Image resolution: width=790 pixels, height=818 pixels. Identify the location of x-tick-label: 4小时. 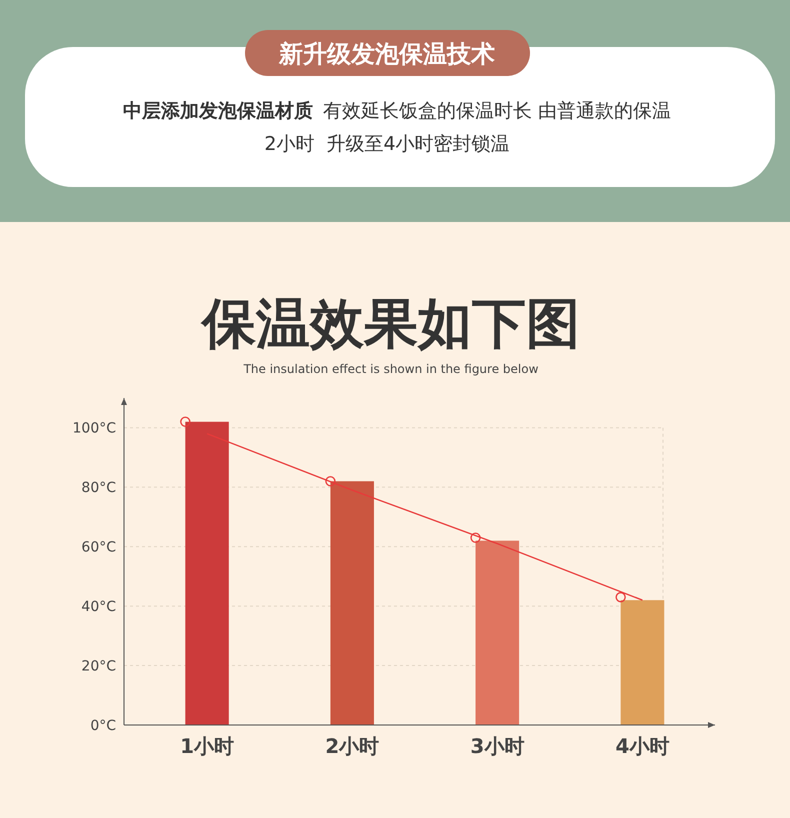
(642, 746).